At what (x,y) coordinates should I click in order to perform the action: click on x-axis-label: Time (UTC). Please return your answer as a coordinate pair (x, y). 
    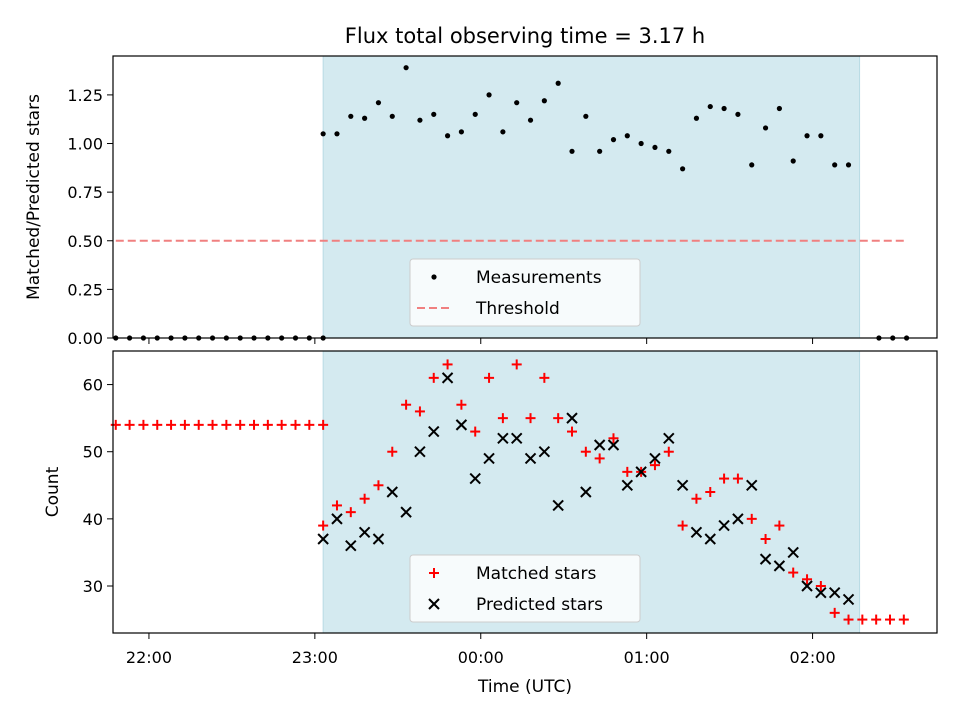
    Looking at the image, I should click on (524, 687).